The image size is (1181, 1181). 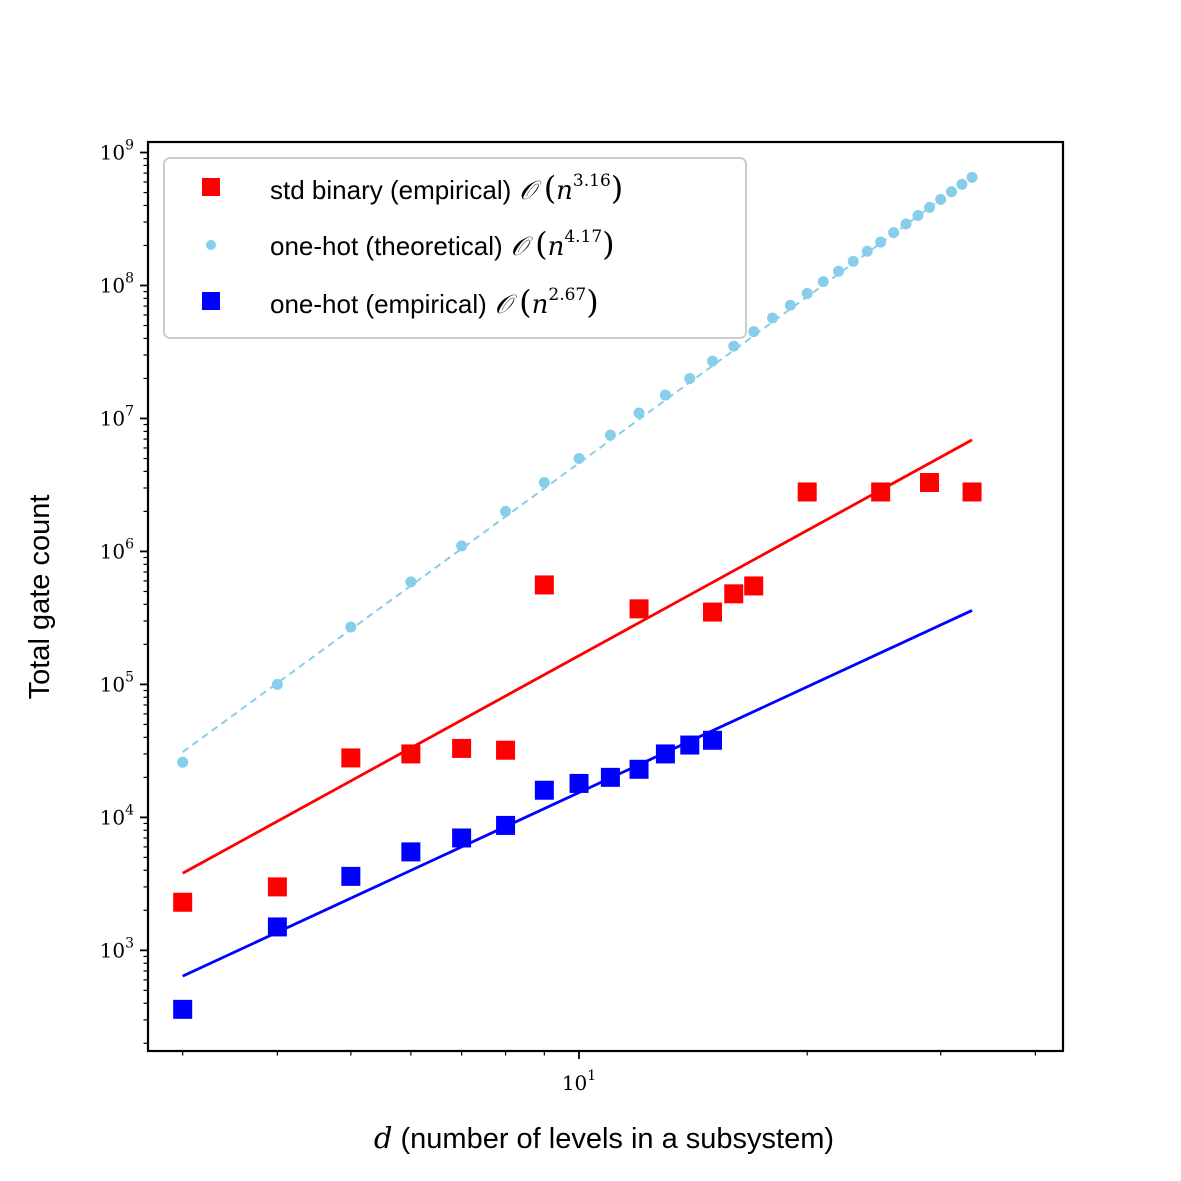 What do you see at coordinates (117, 549) in the screenshot?
I see `y-tick-label: 10⁶` at bounding box center [117, 549].